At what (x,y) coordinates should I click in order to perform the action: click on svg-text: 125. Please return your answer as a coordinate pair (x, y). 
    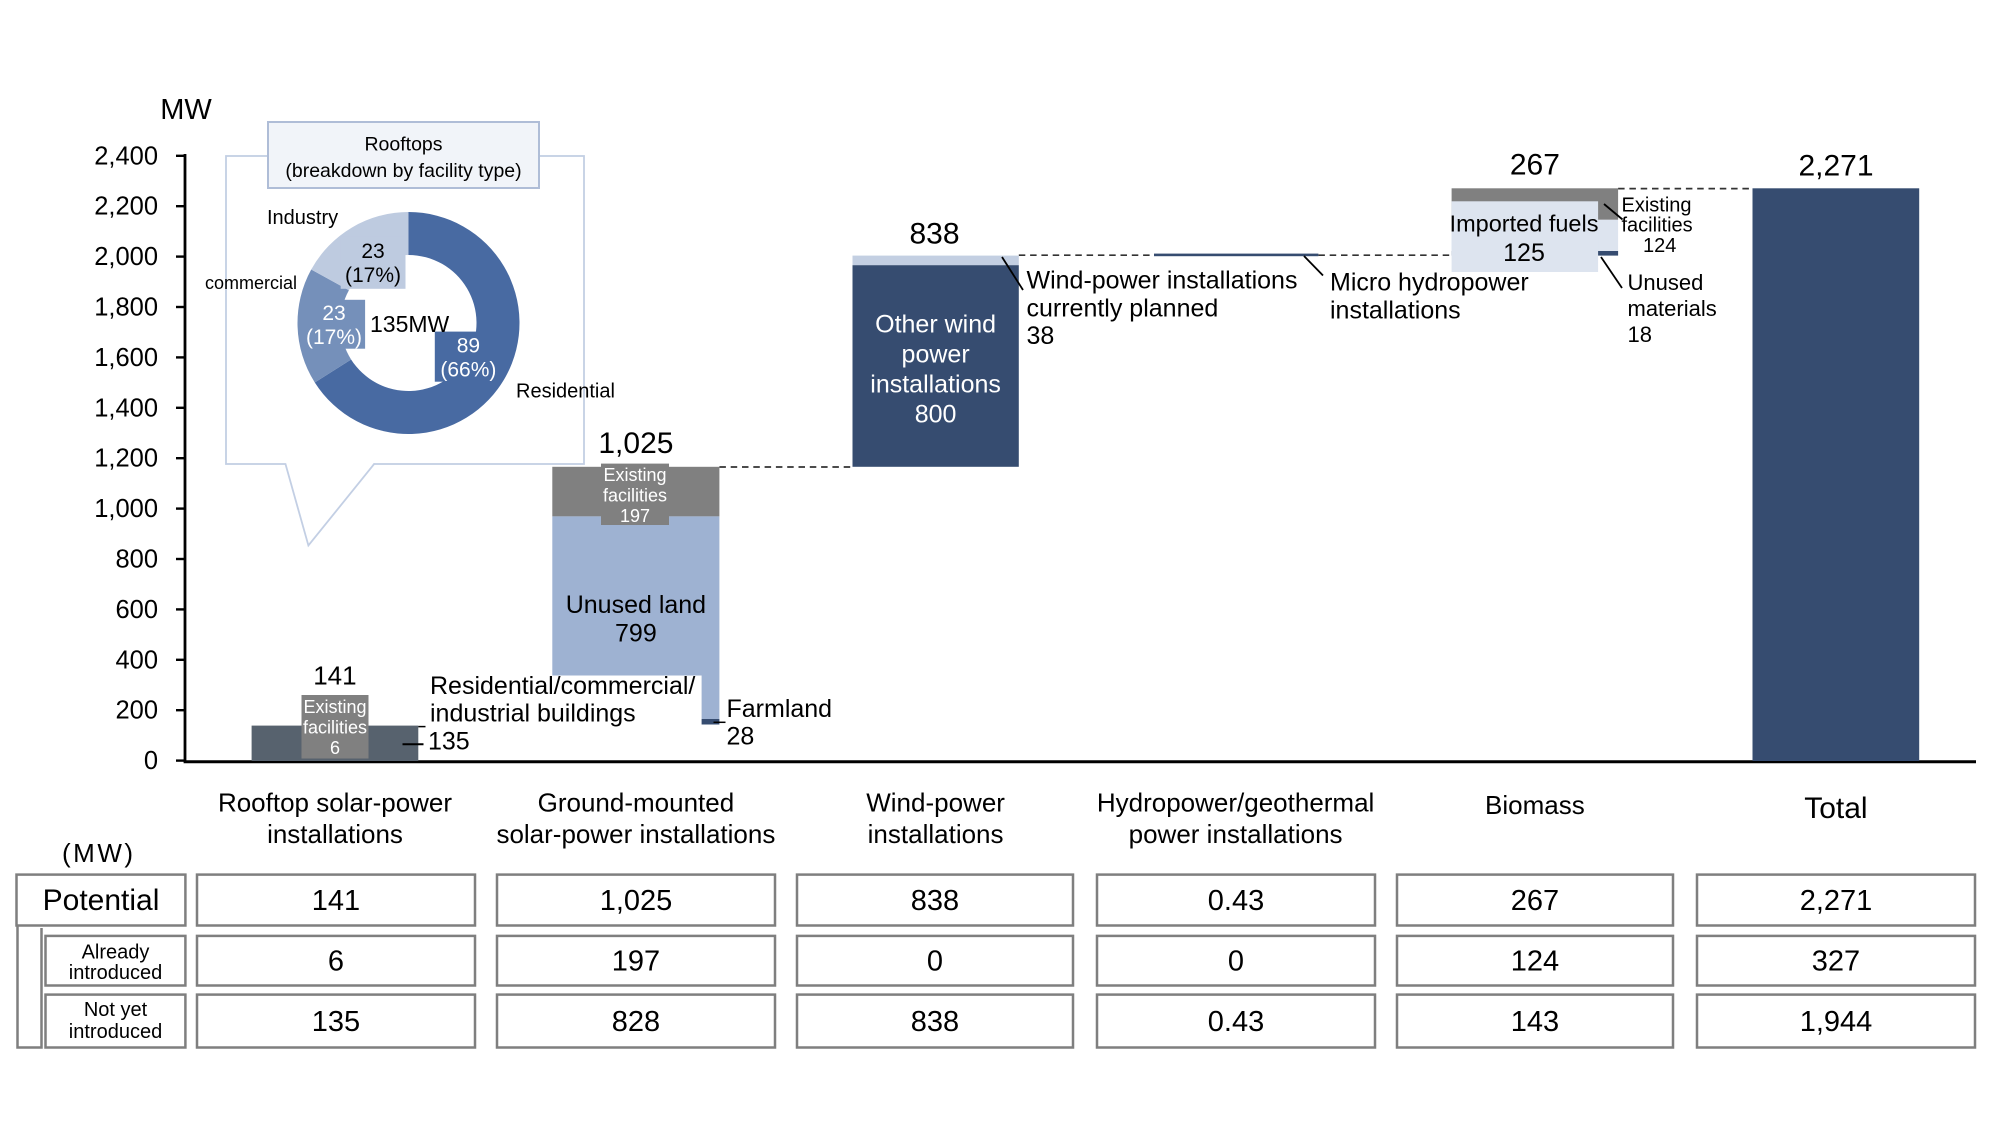
    Looking at the image, I should click on (1524, 253).